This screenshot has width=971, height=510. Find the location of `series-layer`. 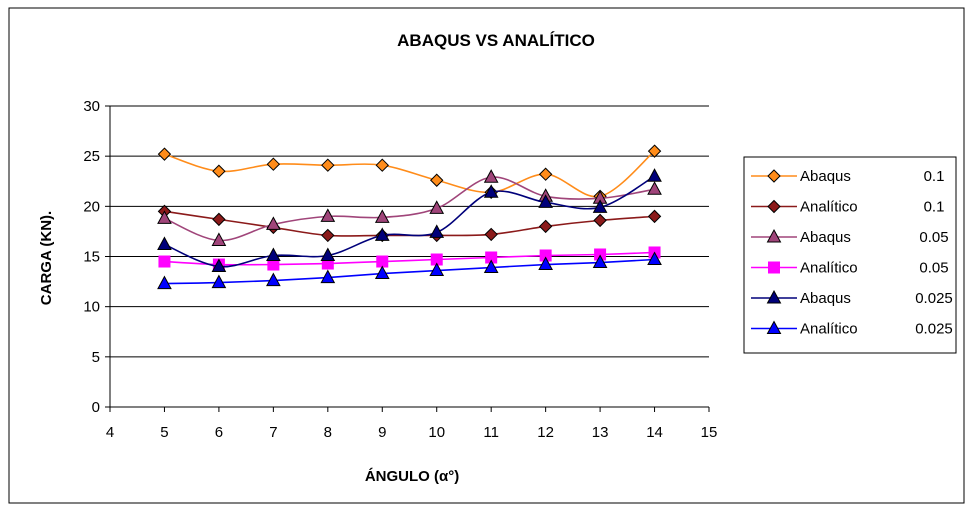

series-layer is located at coordinates (409, 217).